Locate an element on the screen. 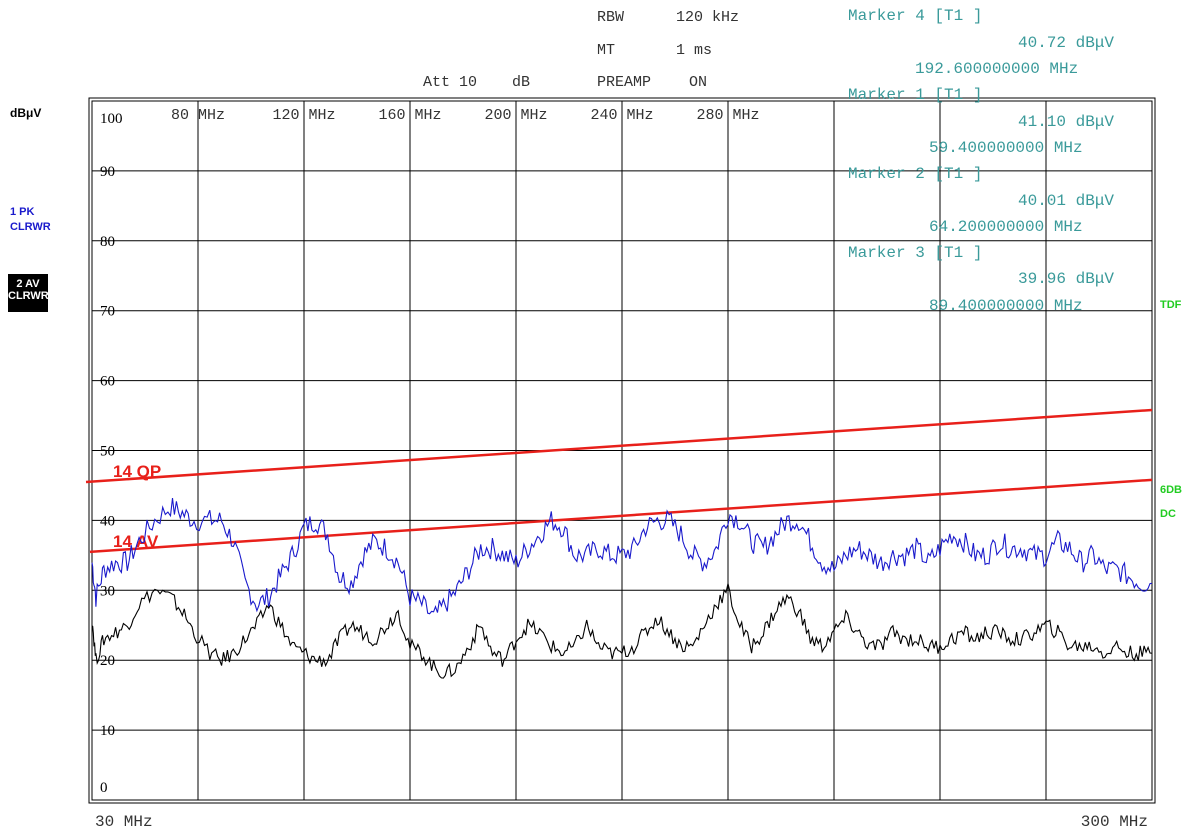  mt-value: 1 ms is located at coordinates (694, 50).